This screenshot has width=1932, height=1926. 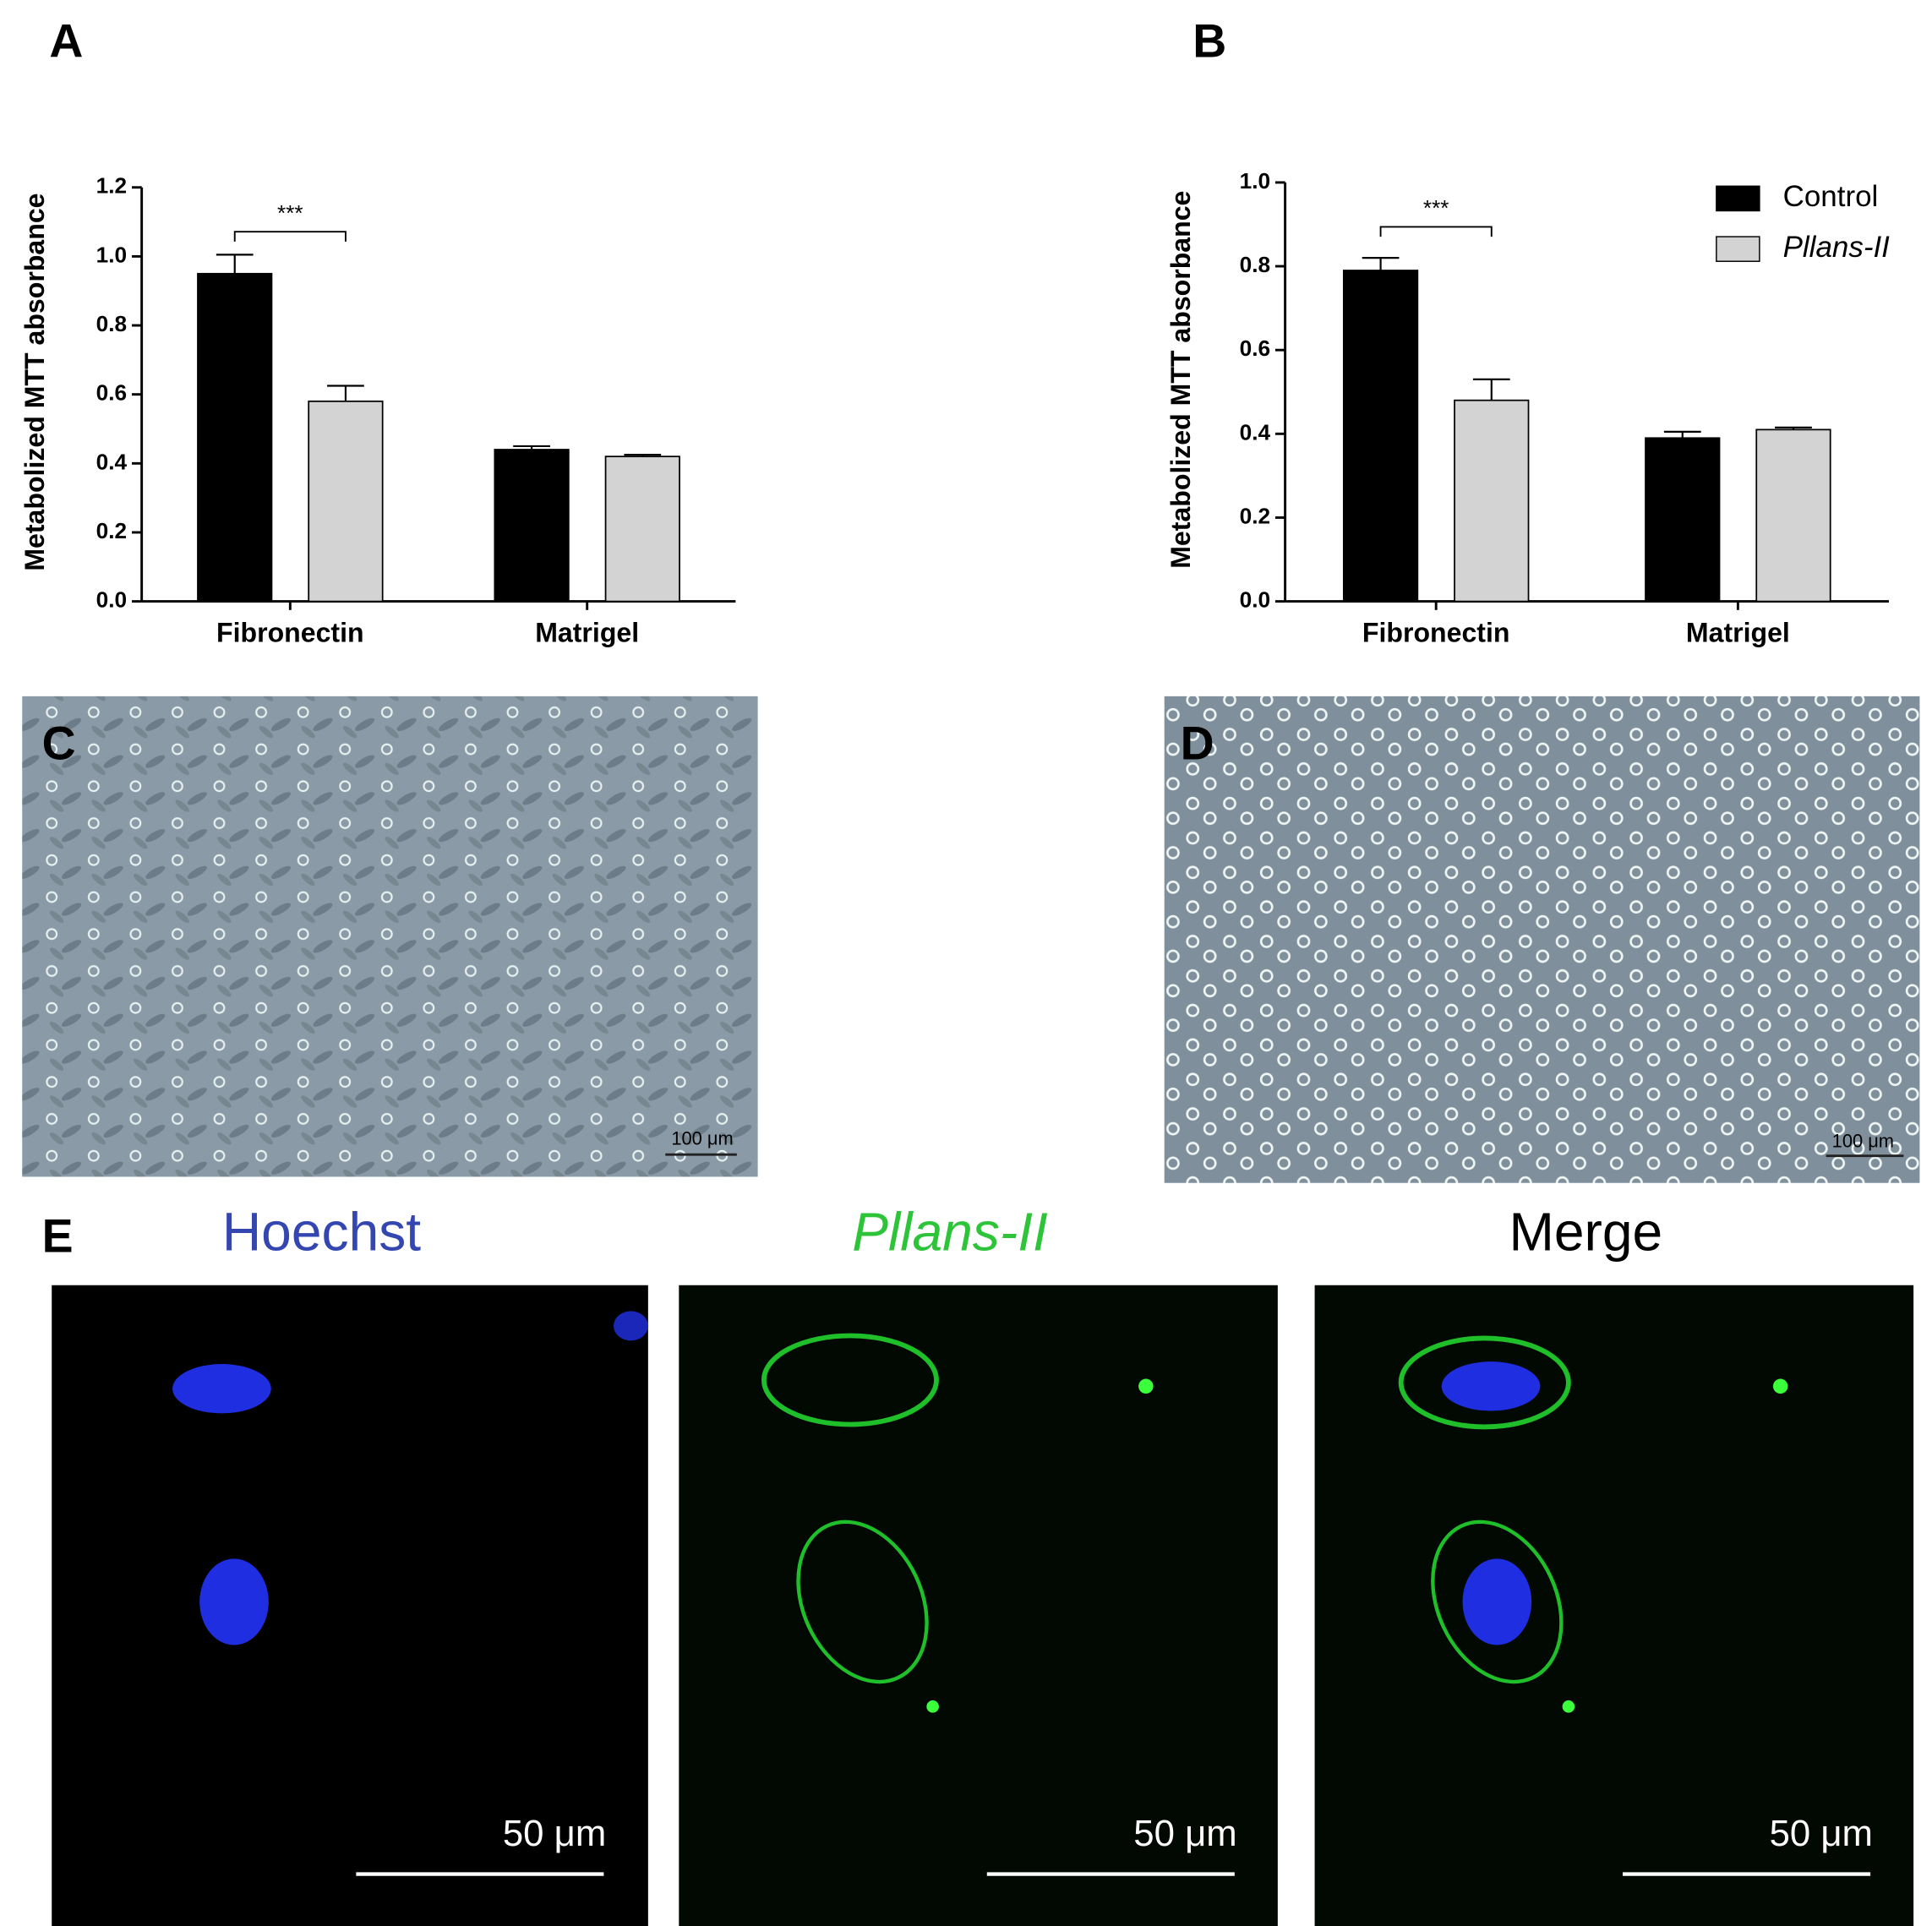 I want to click on panel-label: E, so click(x=58, y=1235).